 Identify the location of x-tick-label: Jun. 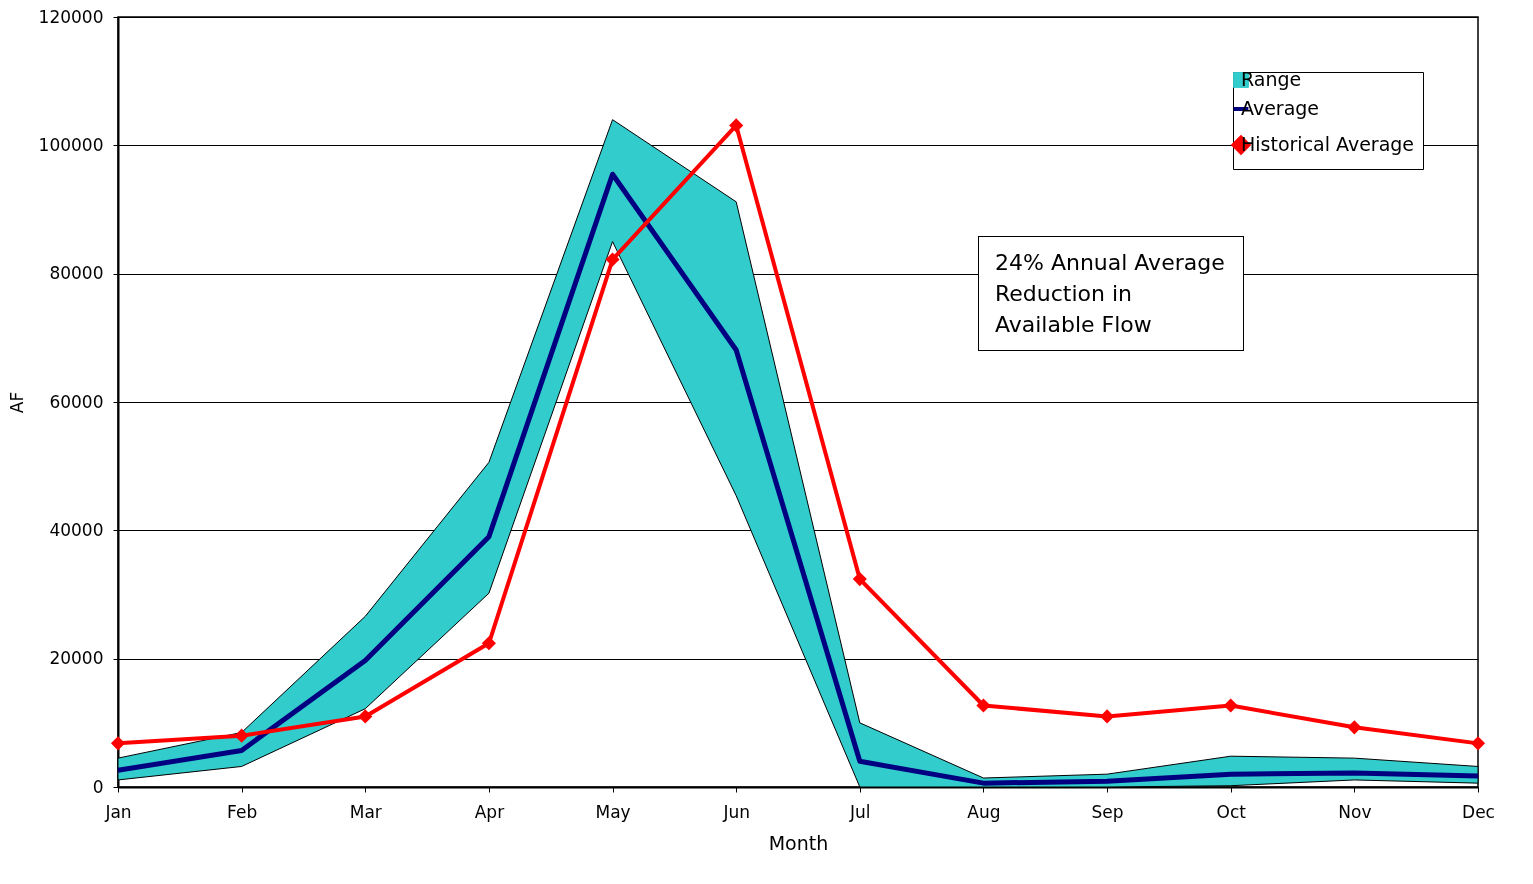
(736, 811).